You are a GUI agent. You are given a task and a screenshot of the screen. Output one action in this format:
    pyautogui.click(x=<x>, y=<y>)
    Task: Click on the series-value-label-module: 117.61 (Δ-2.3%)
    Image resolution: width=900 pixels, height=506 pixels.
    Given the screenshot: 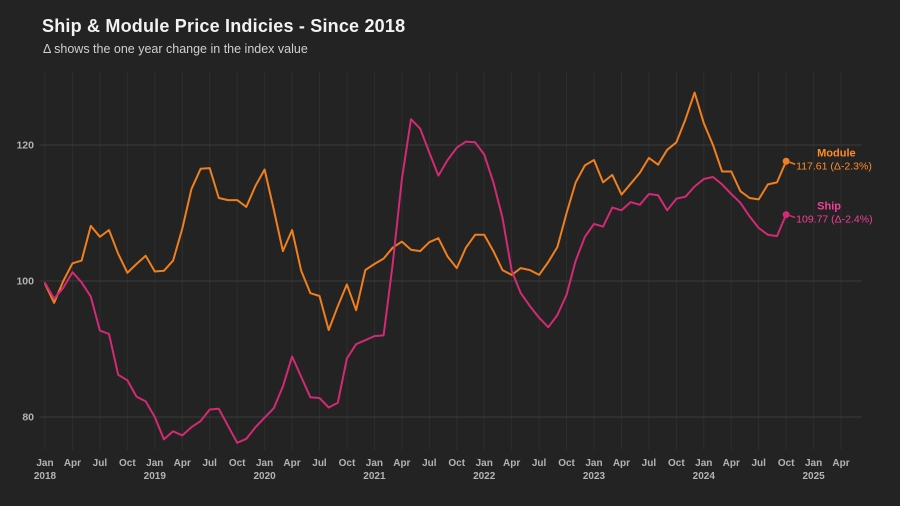 What is the action you would take?
    pyautogui.click(x=834, y=166)
    